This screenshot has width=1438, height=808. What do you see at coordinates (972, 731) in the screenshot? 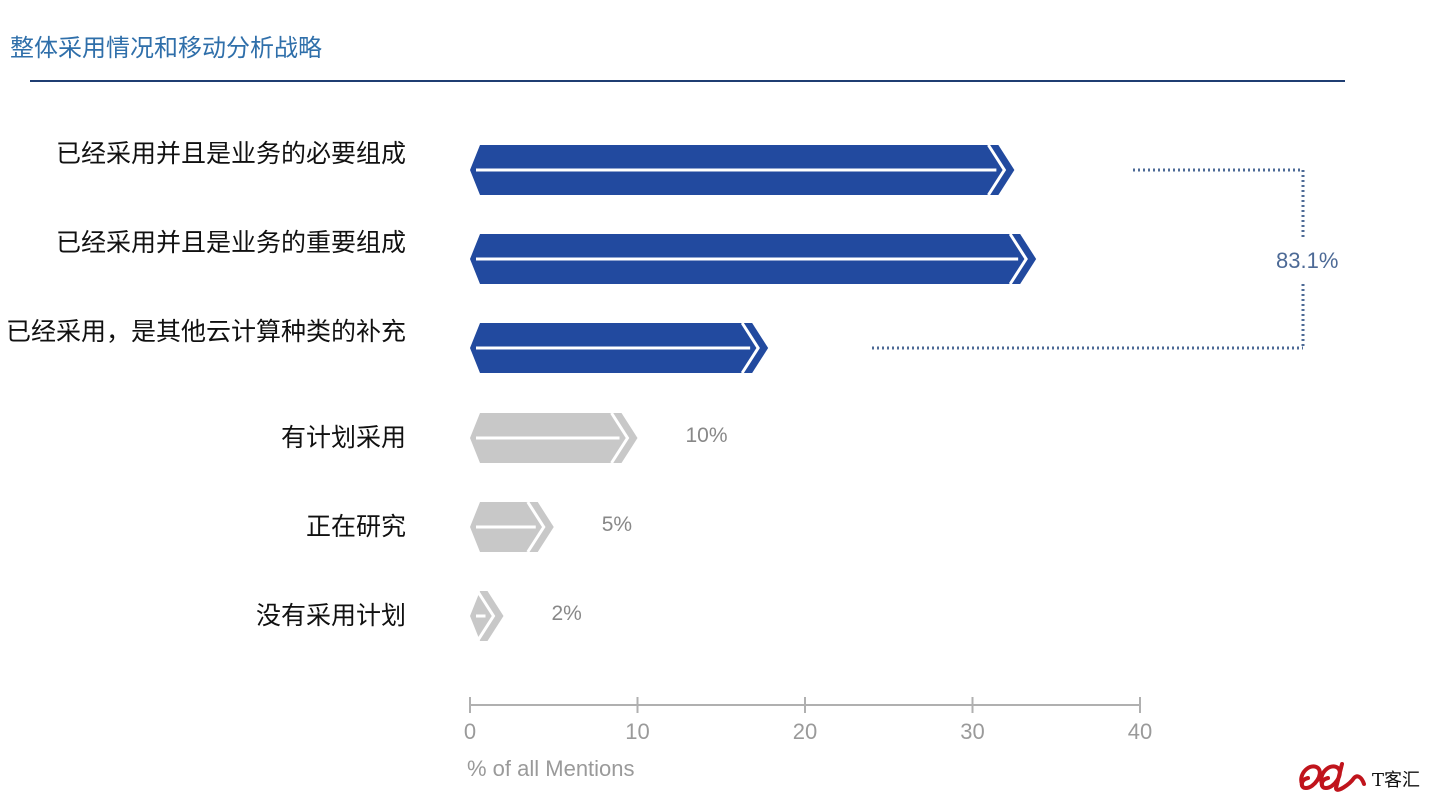
I see `tick-label: 30` at bounding box center [972, 731].